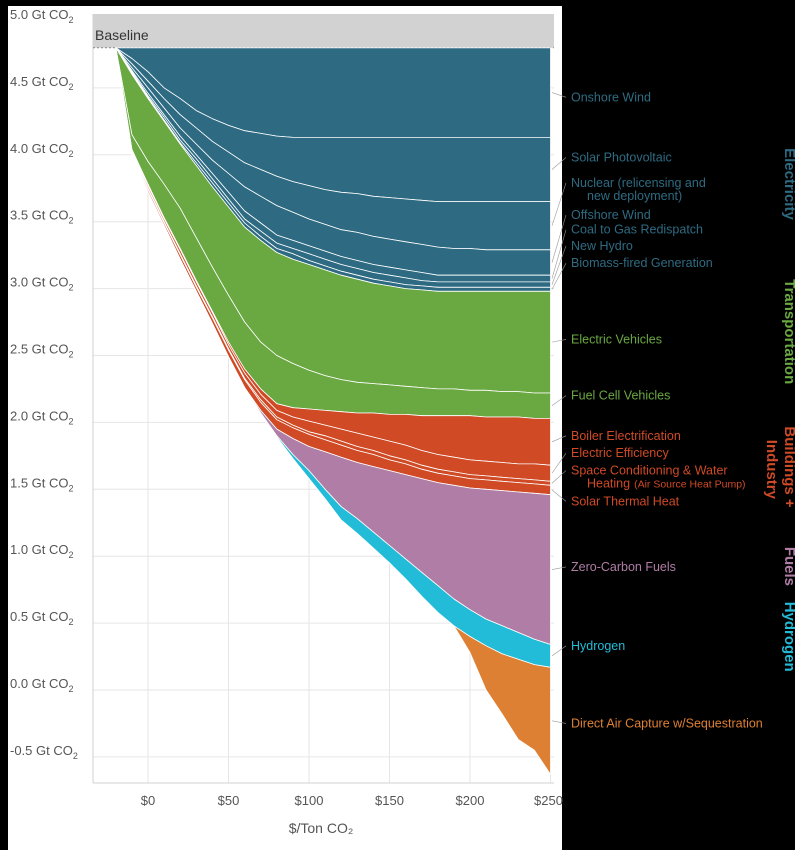  What do you see at coordinates (626, 436) in the screenshot?
I see `series-label: Boiler Electrification` at bounding box center [626, 436].